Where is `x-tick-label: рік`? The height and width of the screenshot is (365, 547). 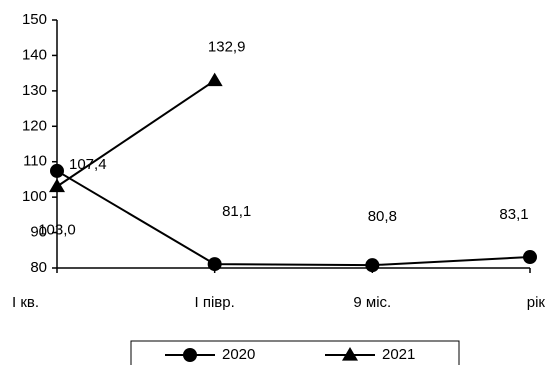
x-tick-label: рік is located at coordinates (536, 302).